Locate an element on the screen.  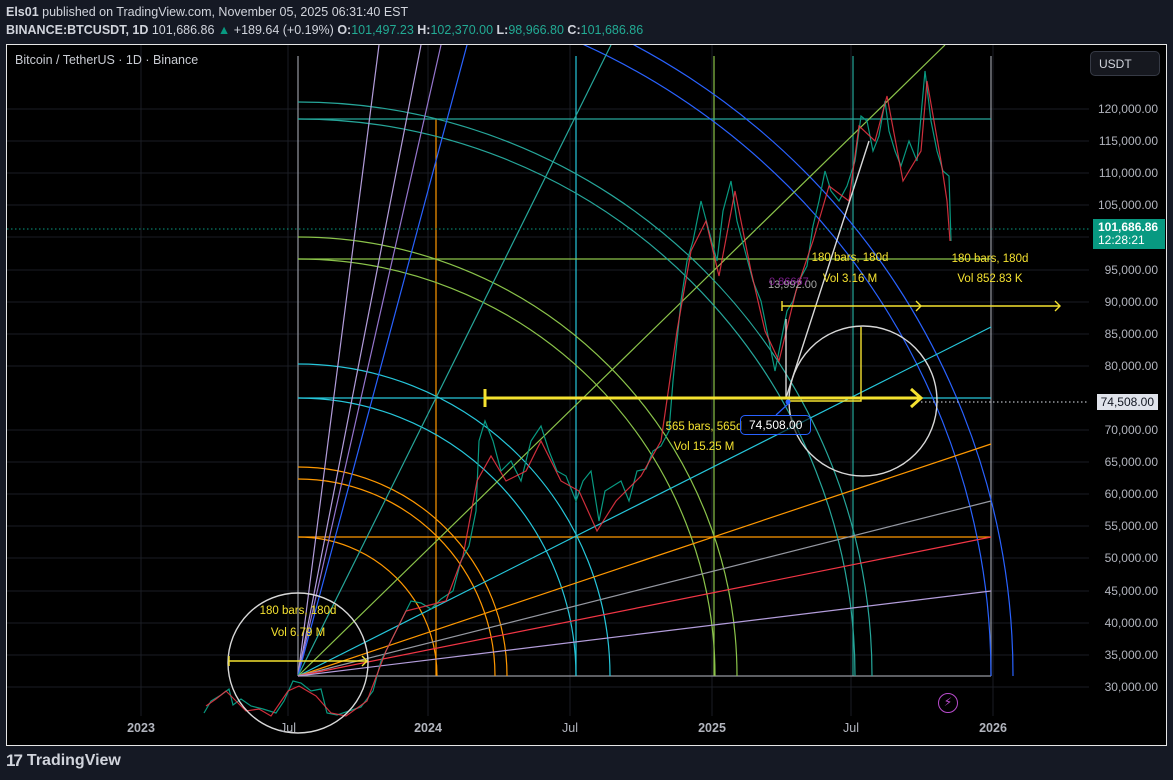
small-value-label: 13,992.00 is located at coordinates (792, 285).